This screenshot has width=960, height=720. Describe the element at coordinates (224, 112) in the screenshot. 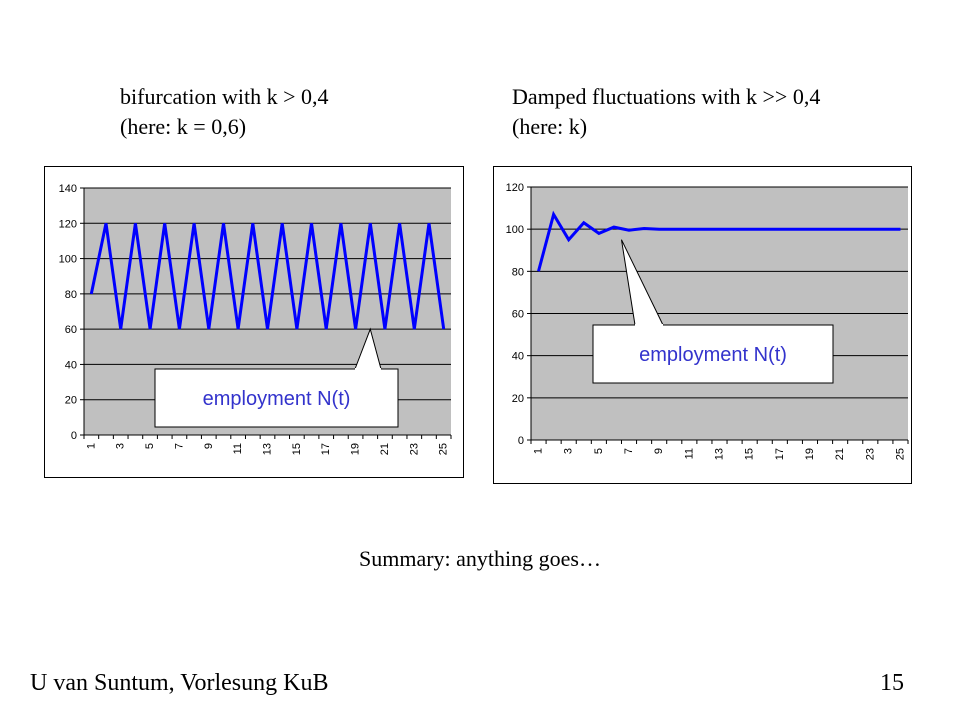

I see `left-chart-heading: bifurcation with k > 0,4 (here: k = 0,6)` at that location.